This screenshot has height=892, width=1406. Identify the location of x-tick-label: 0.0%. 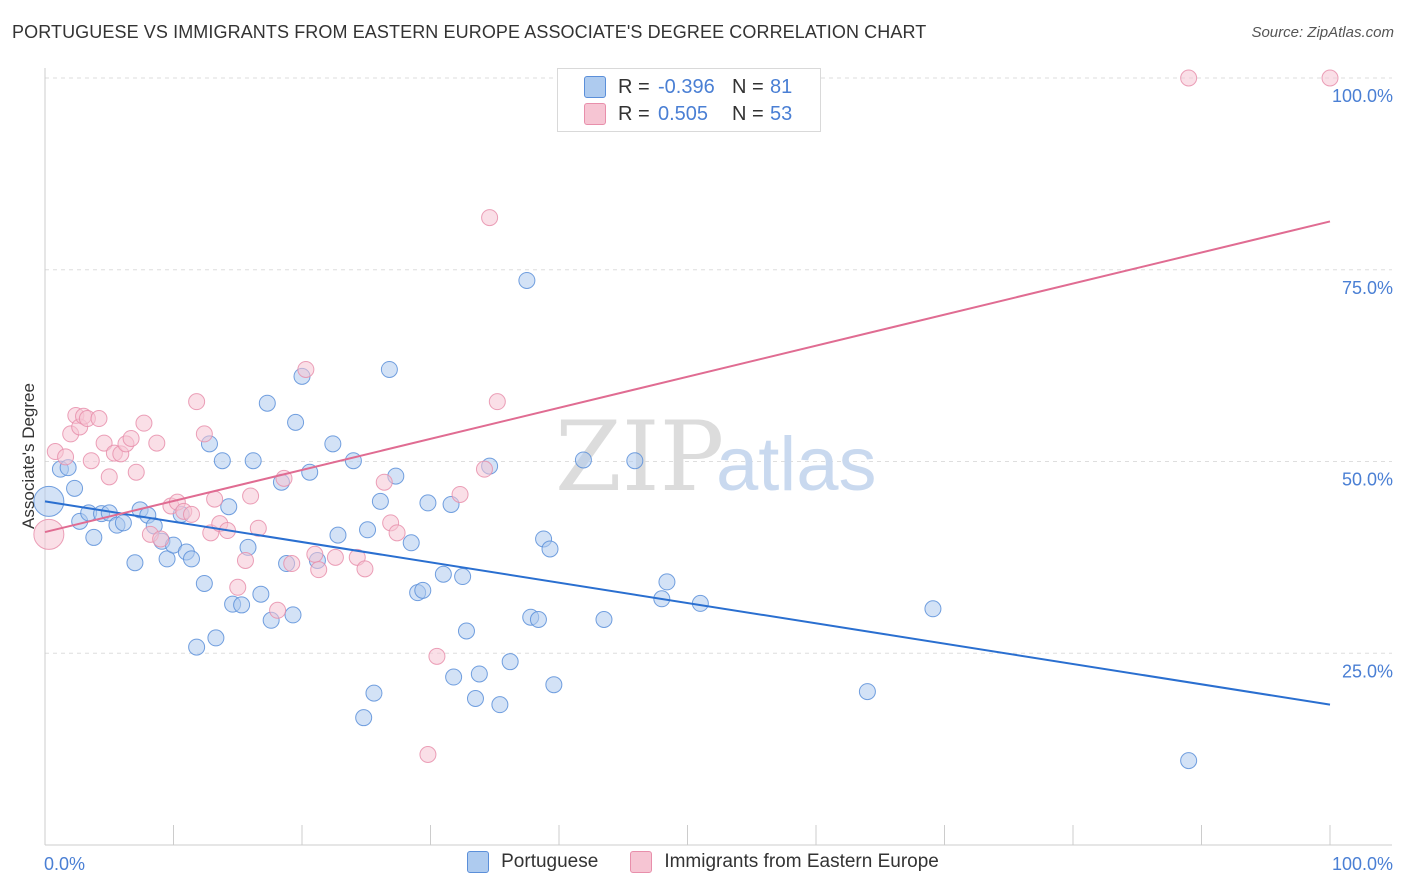
(64, 864).